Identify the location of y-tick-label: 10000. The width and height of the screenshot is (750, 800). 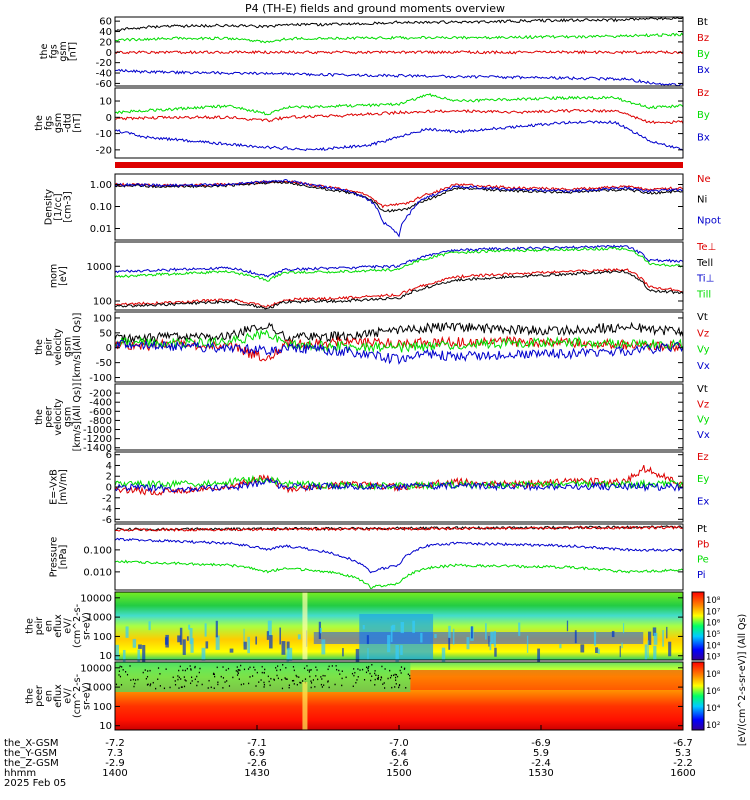
(96, 598).